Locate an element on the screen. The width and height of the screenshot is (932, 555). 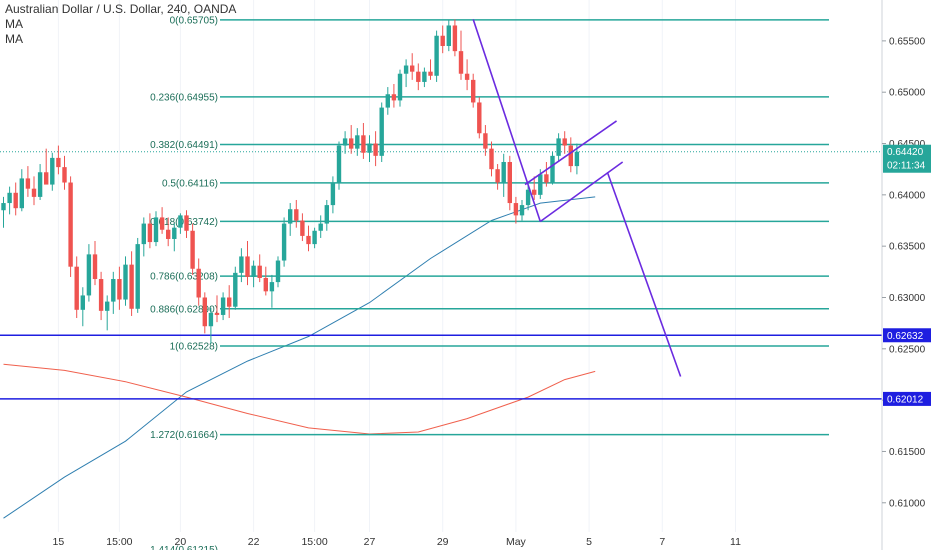
x-tick-label: 20 is located at coordinates (181, 542).